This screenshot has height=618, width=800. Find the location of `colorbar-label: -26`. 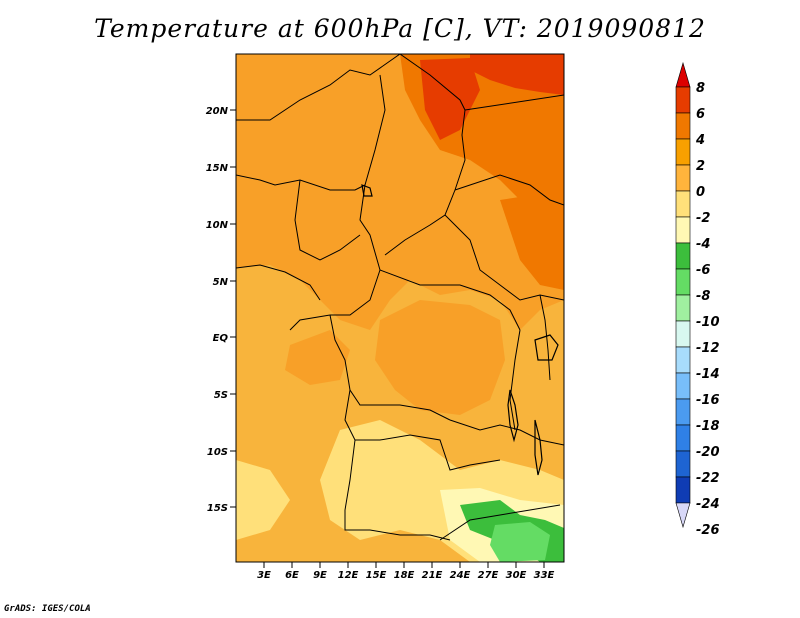

colorbar-label: -26 is located at coordinates (708, 530).